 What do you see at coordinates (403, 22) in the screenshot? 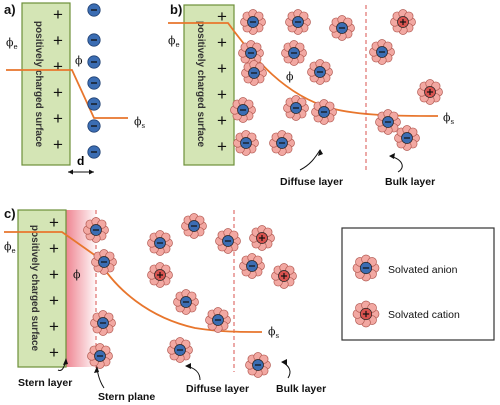
I see `panel-b-solvated-cation` at bounding box center [403, 22].